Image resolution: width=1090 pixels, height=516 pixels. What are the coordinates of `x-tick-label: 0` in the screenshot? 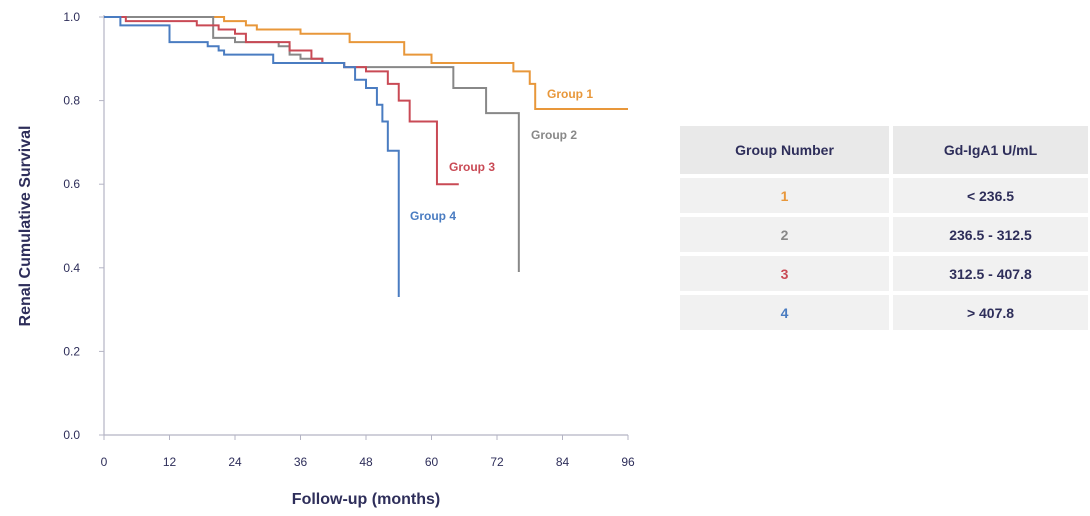 It's located at (104, 462).